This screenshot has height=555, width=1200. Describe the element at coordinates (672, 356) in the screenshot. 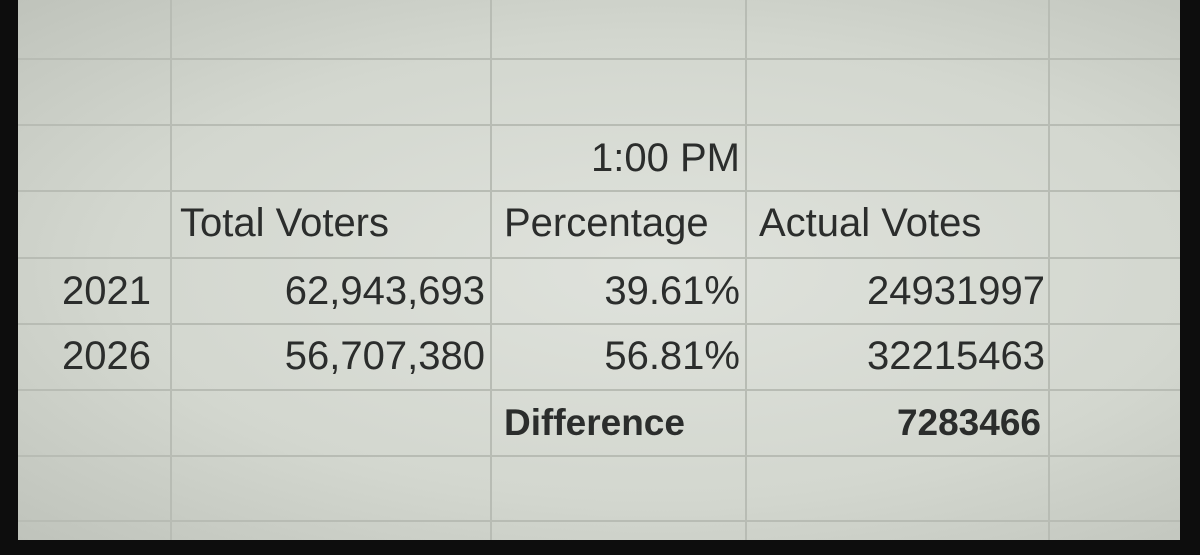

I see `percent-cell: 56.81%` at that location.